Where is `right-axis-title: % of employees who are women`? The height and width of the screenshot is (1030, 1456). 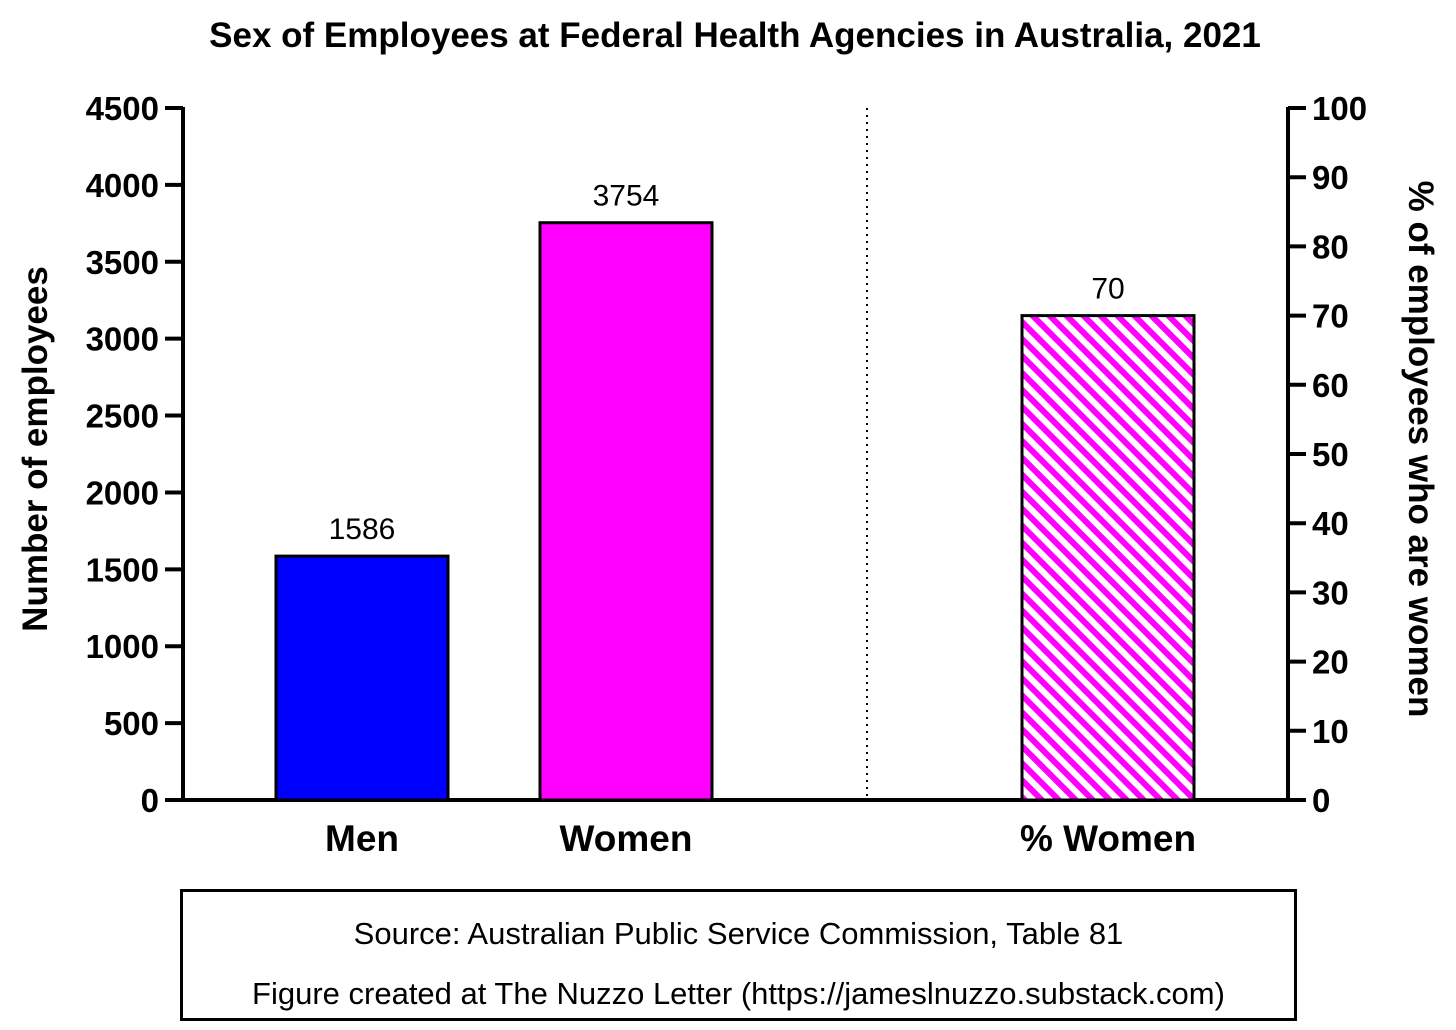
right-axis-title: % of employees who are women is located at coordinates (1420, 449).